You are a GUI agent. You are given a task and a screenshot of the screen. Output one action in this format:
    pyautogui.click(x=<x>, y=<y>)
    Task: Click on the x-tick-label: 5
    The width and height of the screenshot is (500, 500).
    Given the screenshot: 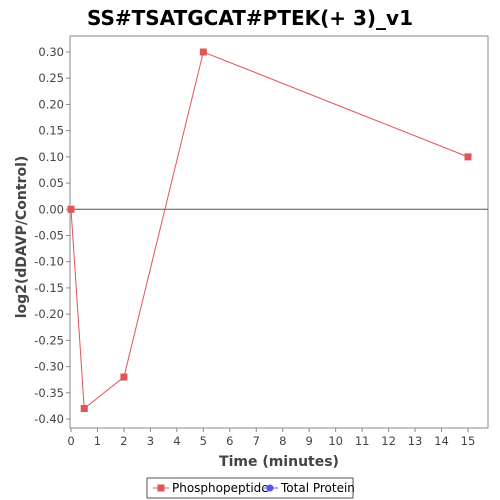 What is the action you would take?
    pyautogui.click(x=203, y=441)
    